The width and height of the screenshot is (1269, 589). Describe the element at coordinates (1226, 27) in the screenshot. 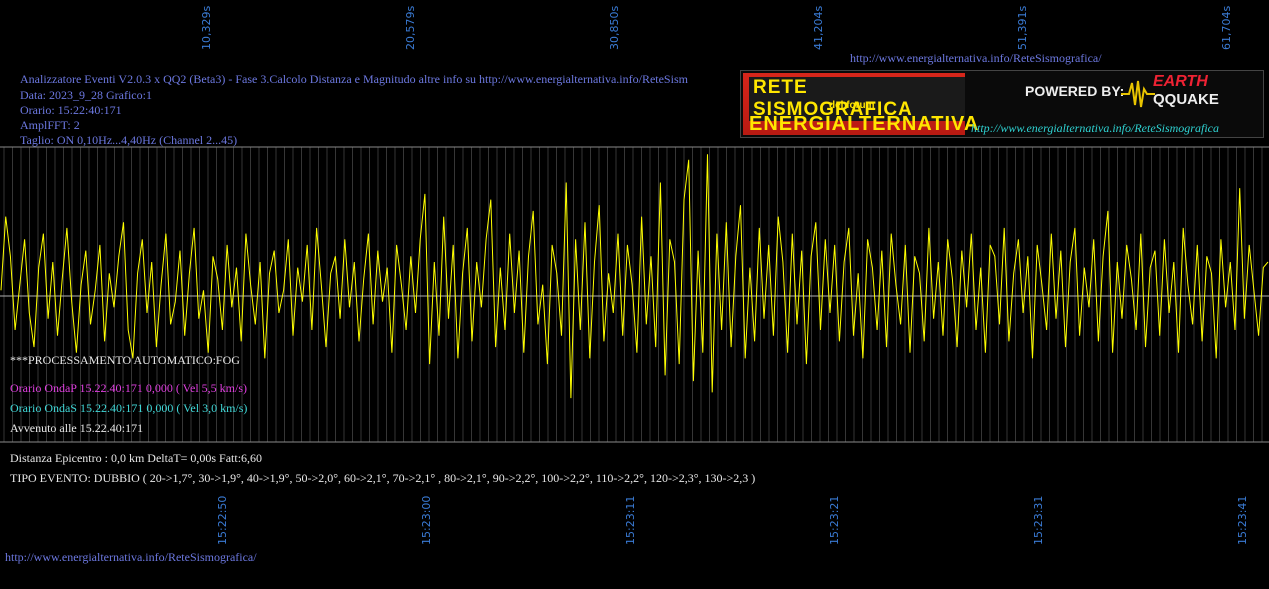

I see `top-tick-label: 61,704s` at that location.